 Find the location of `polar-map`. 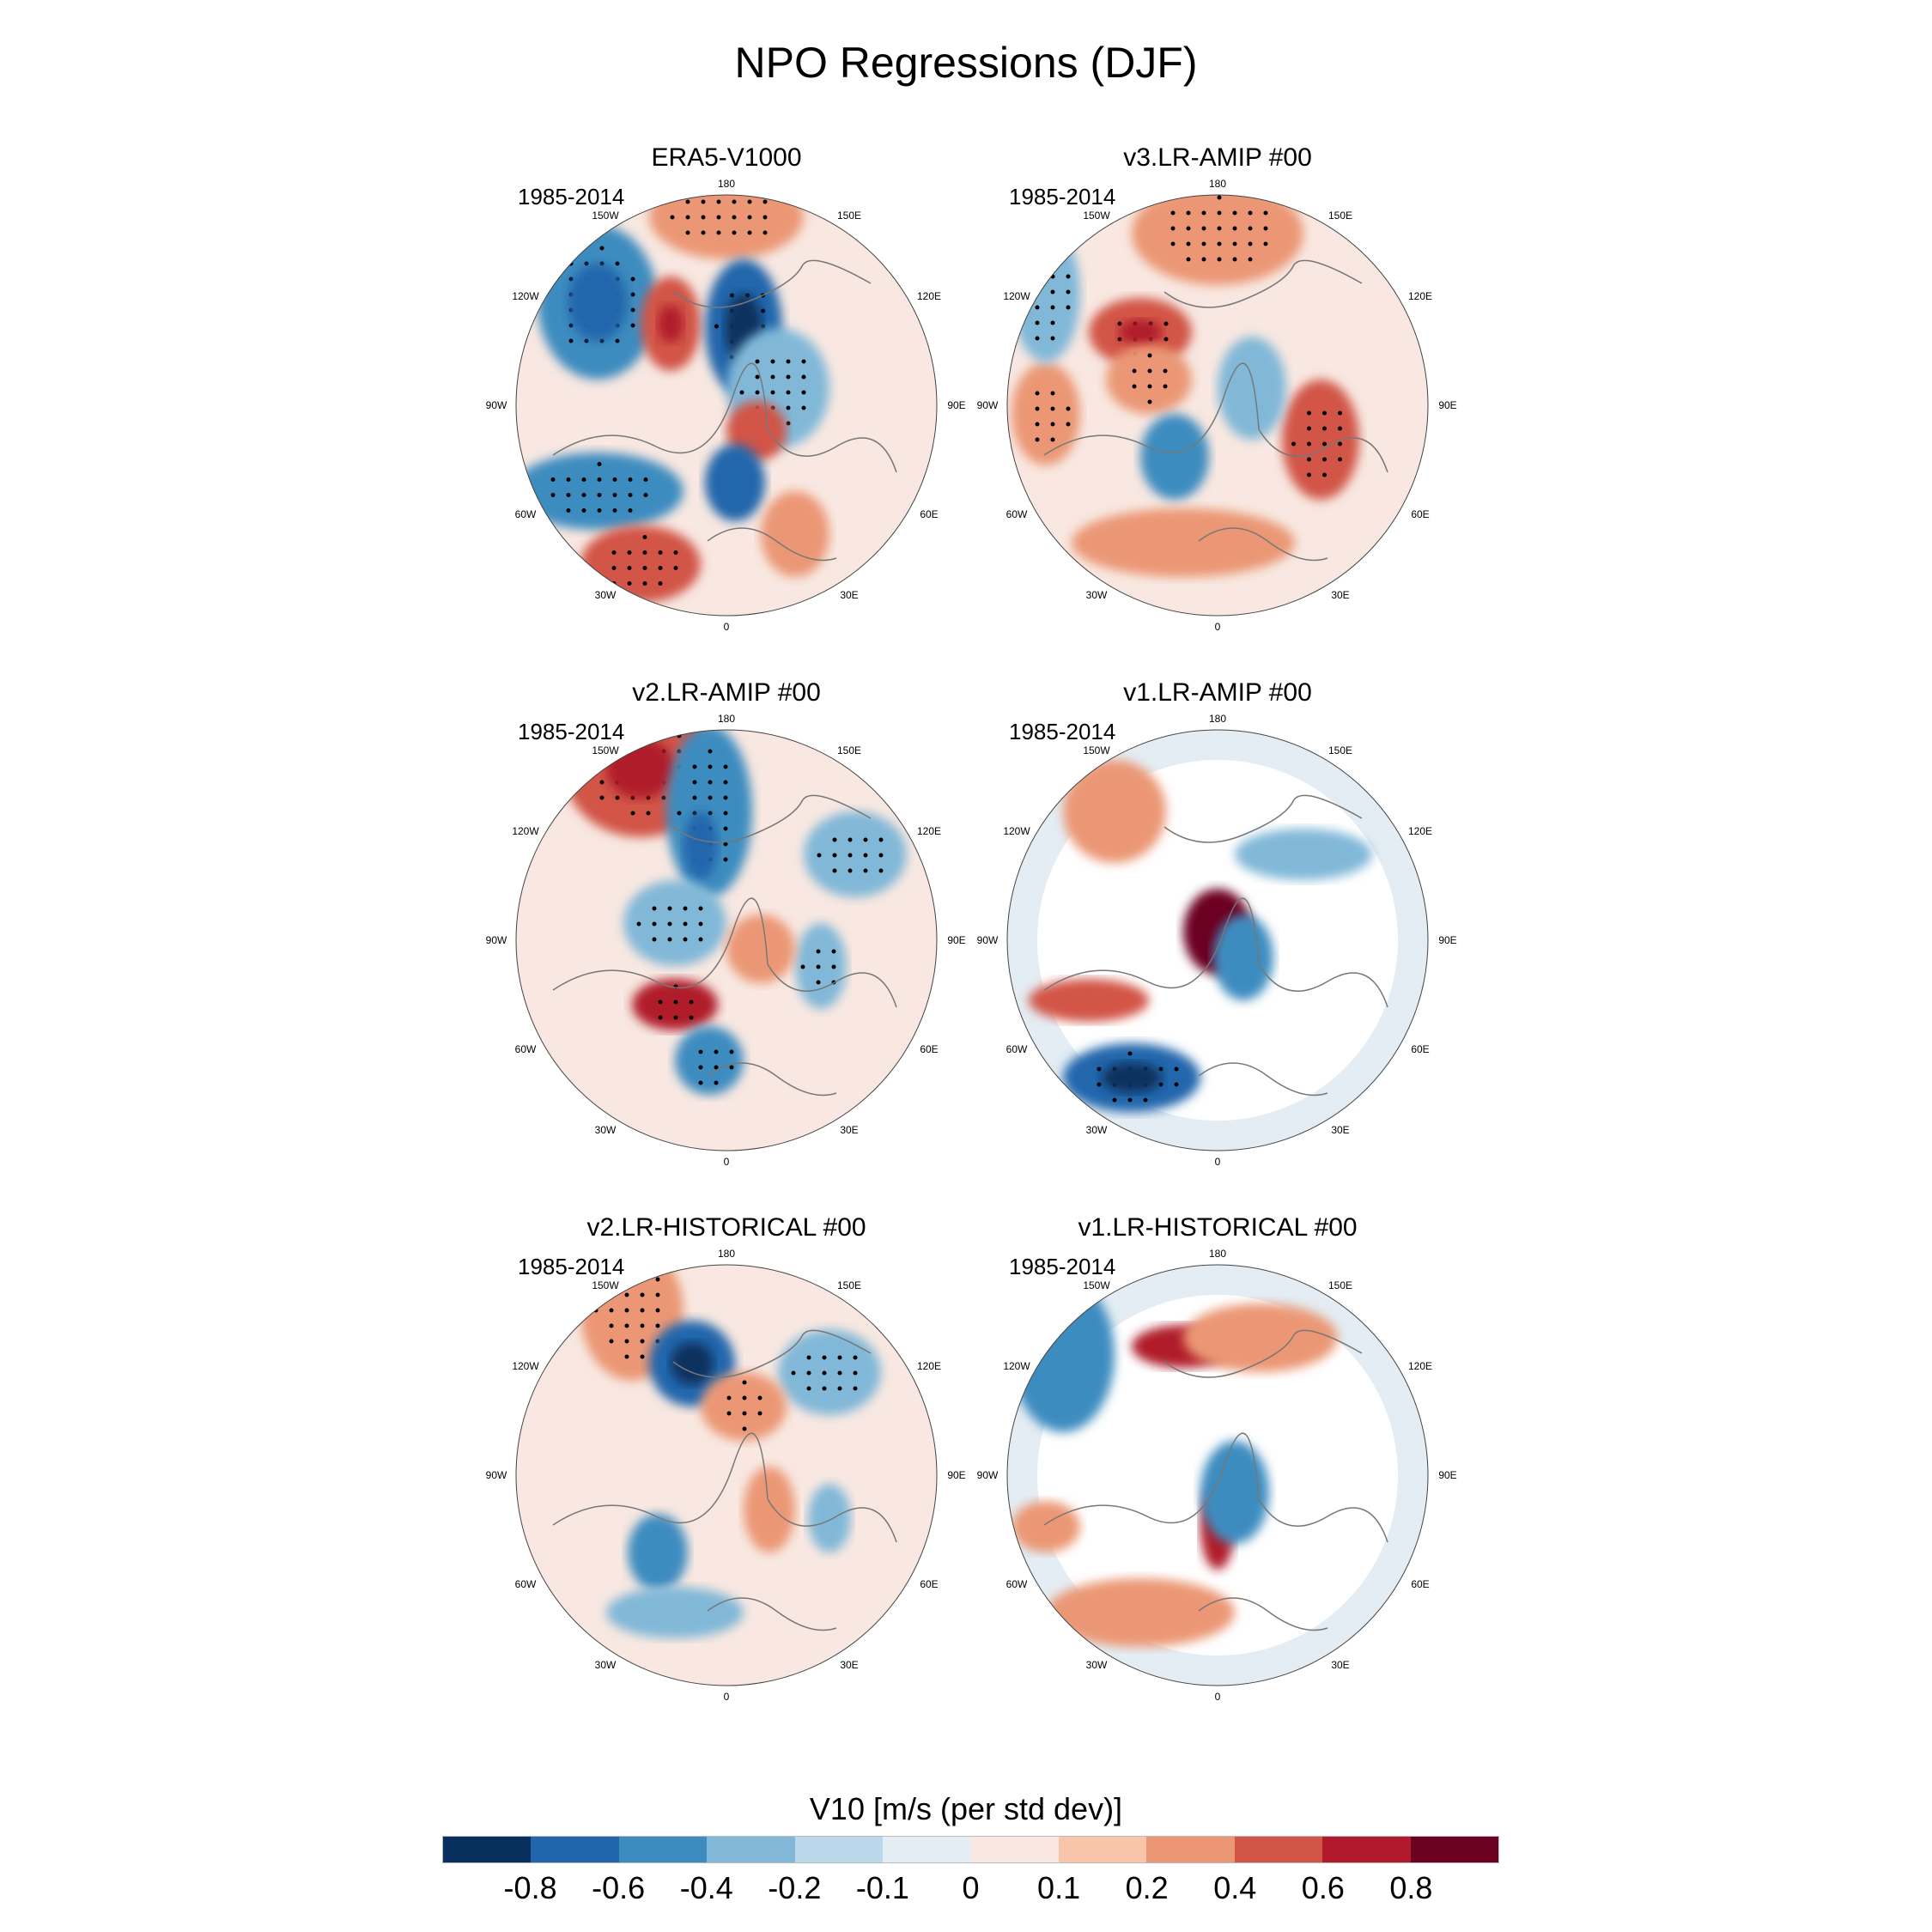

polar-map is located at coordinates (726, 940).